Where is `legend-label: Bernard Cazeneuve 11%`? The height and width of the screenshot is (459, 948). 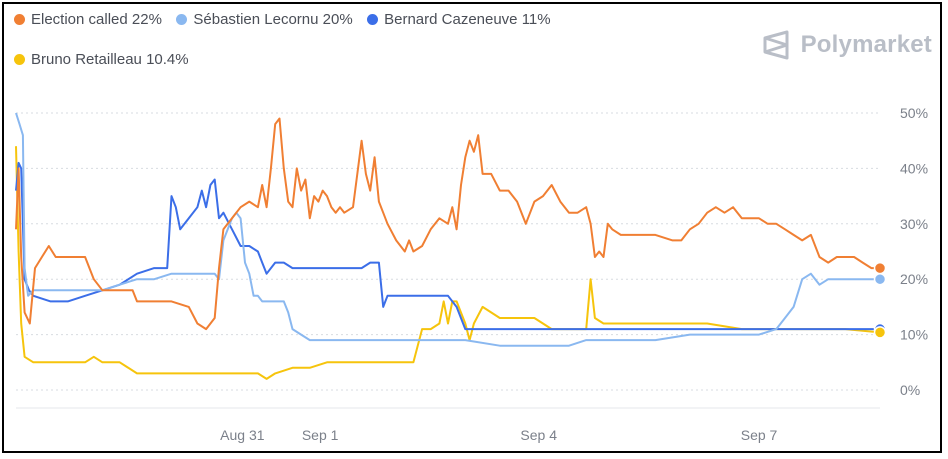
legend-label: Bernard Cazeneuve 11% is located at coordinates (467, 19).